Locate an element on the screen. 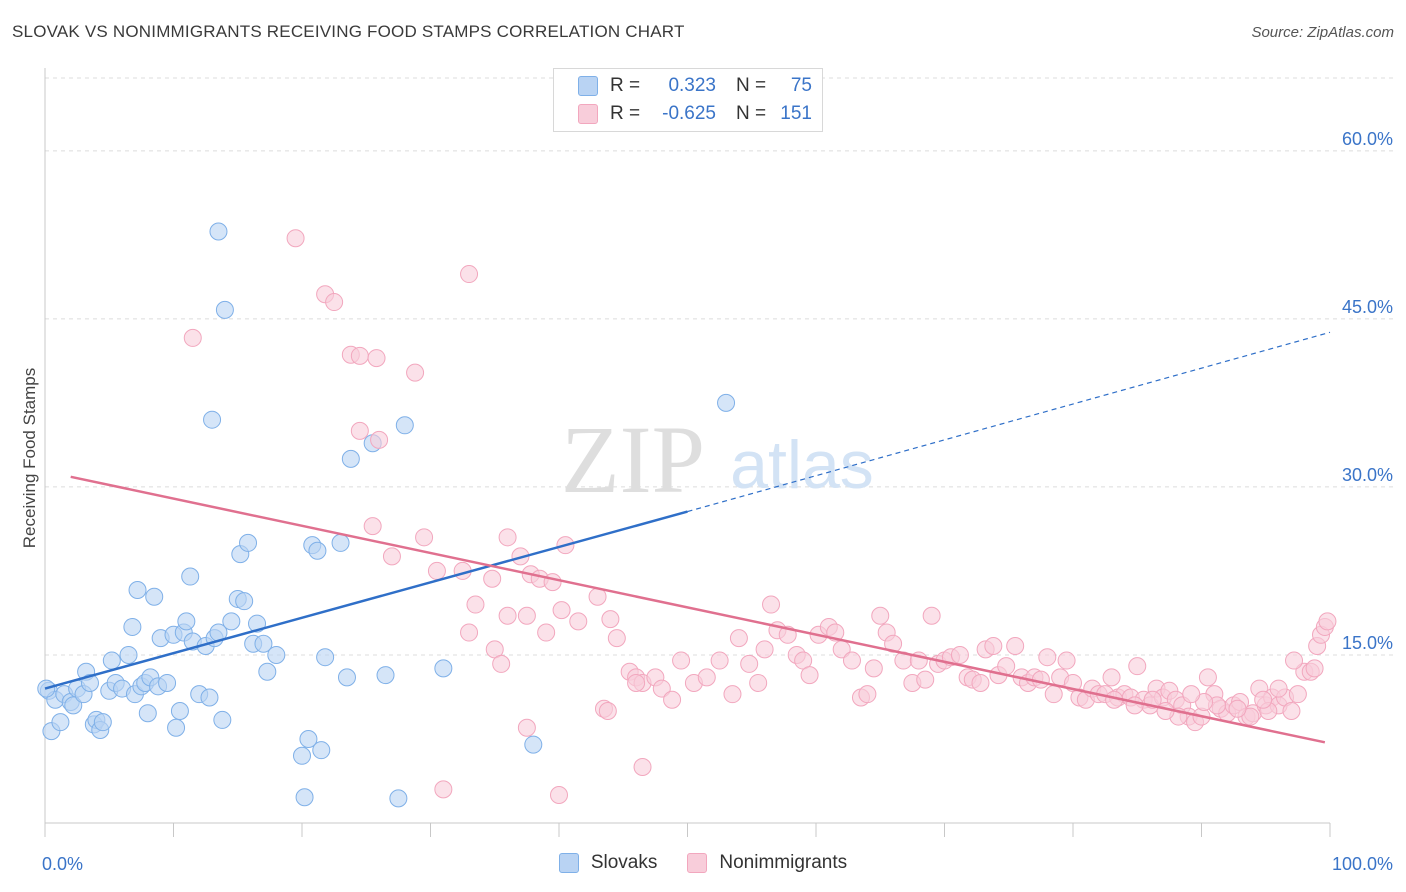 The width and height of the screenshot is (1406, 892). y-axis-label: Receiving Food Stamps is located at coordinates (29, 458).